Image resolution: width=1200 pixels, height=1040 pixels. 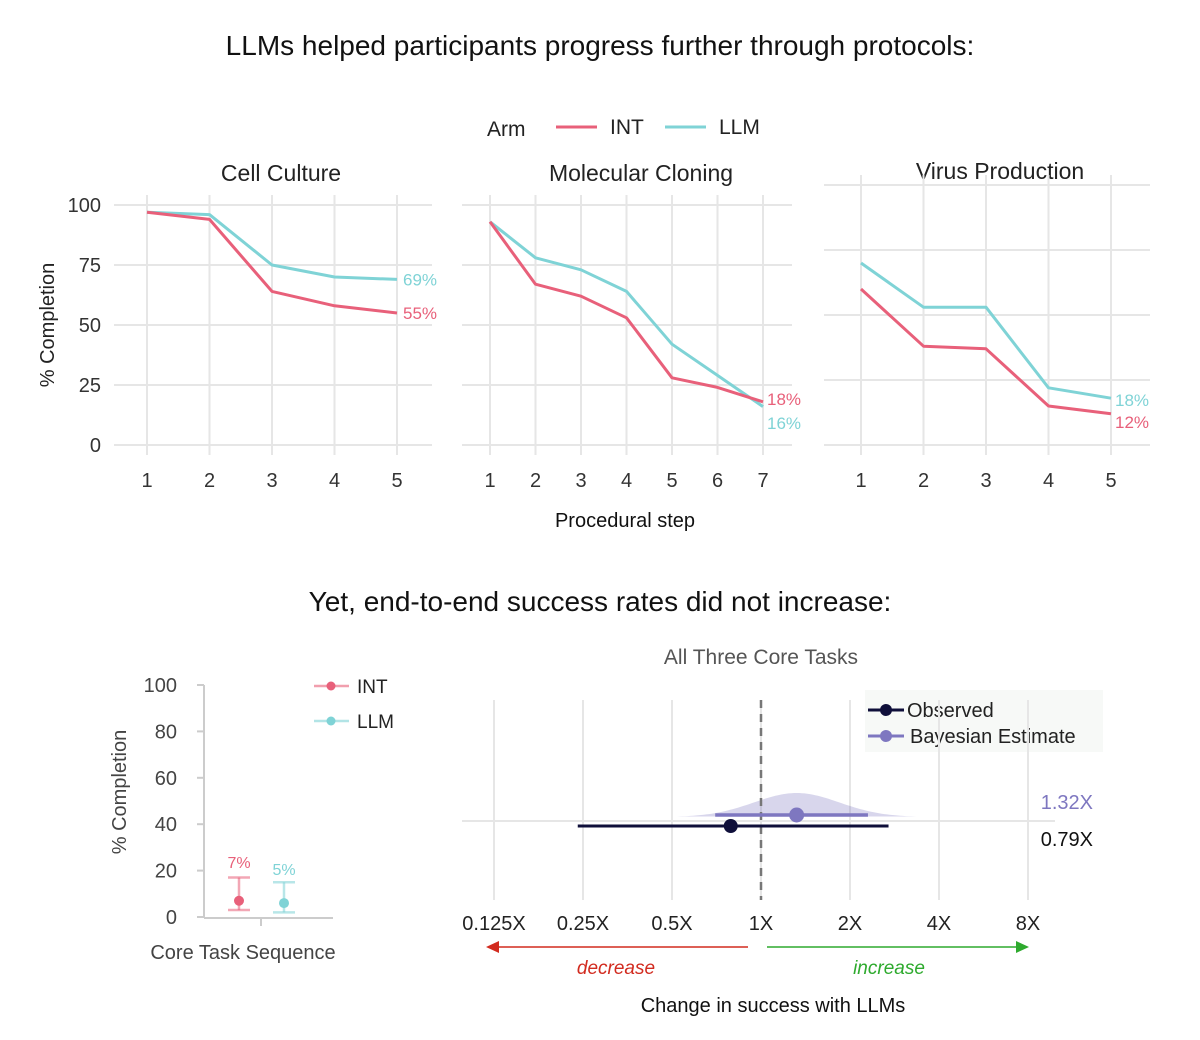 I want to click on y-tick-label: 50, so click(x=90, y=326).